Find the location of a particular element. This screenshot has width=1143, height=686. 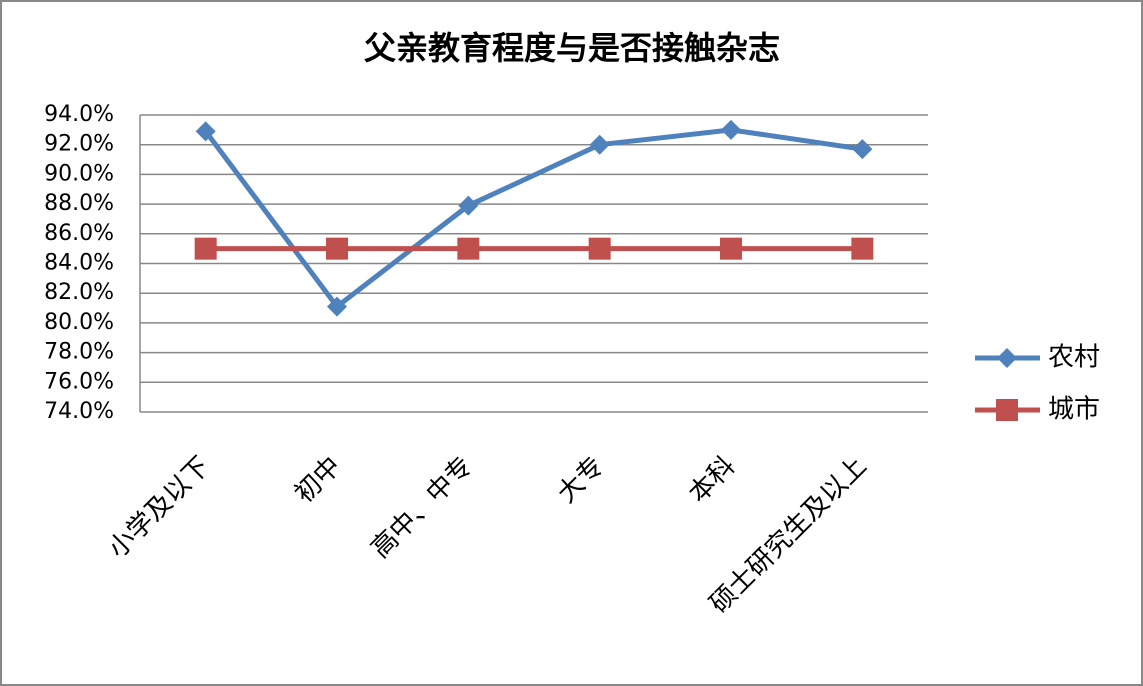

chart-title: 父亲教育程度与是否接触杂志 is located at coordinates (572, 48).